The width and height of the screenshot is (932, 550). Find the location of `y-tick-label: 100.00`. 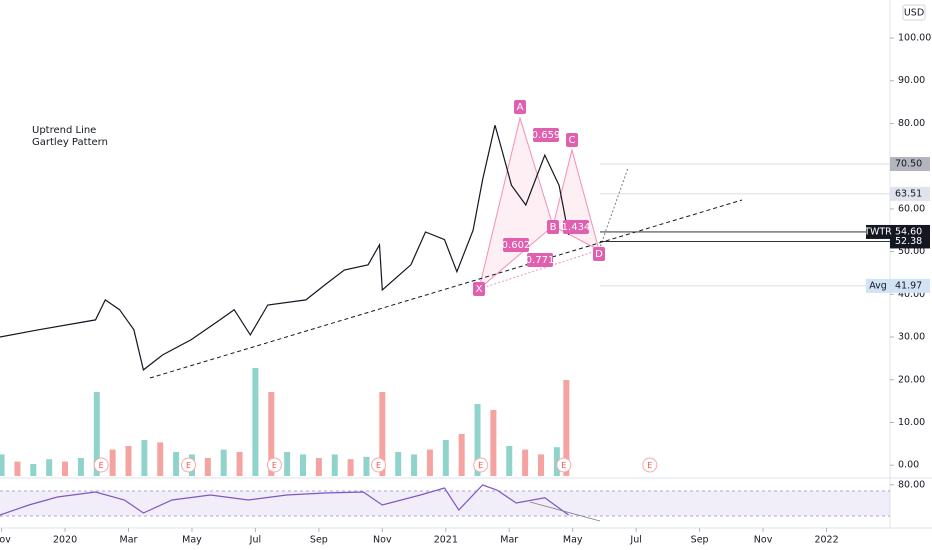

y-tick-label: 100.00 is located at coordinates (914, 38).